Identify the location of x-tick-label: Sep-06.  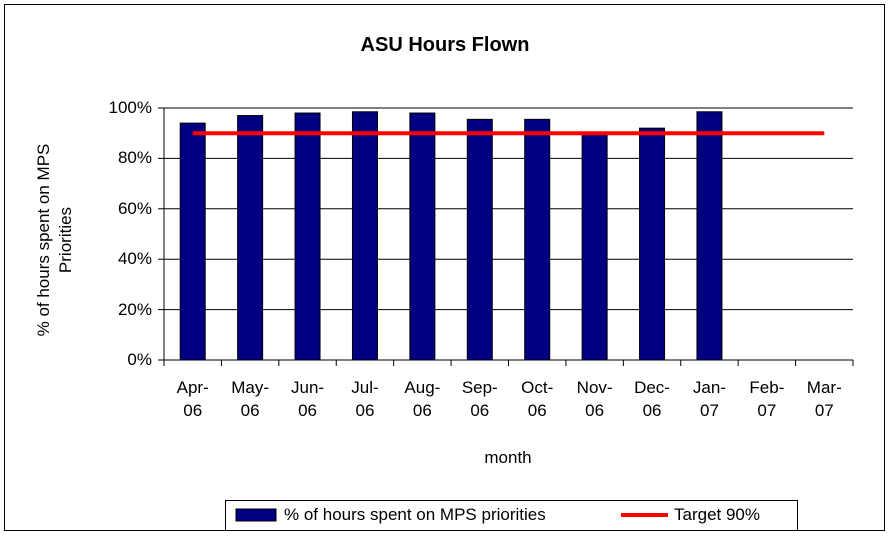
(479, 399).